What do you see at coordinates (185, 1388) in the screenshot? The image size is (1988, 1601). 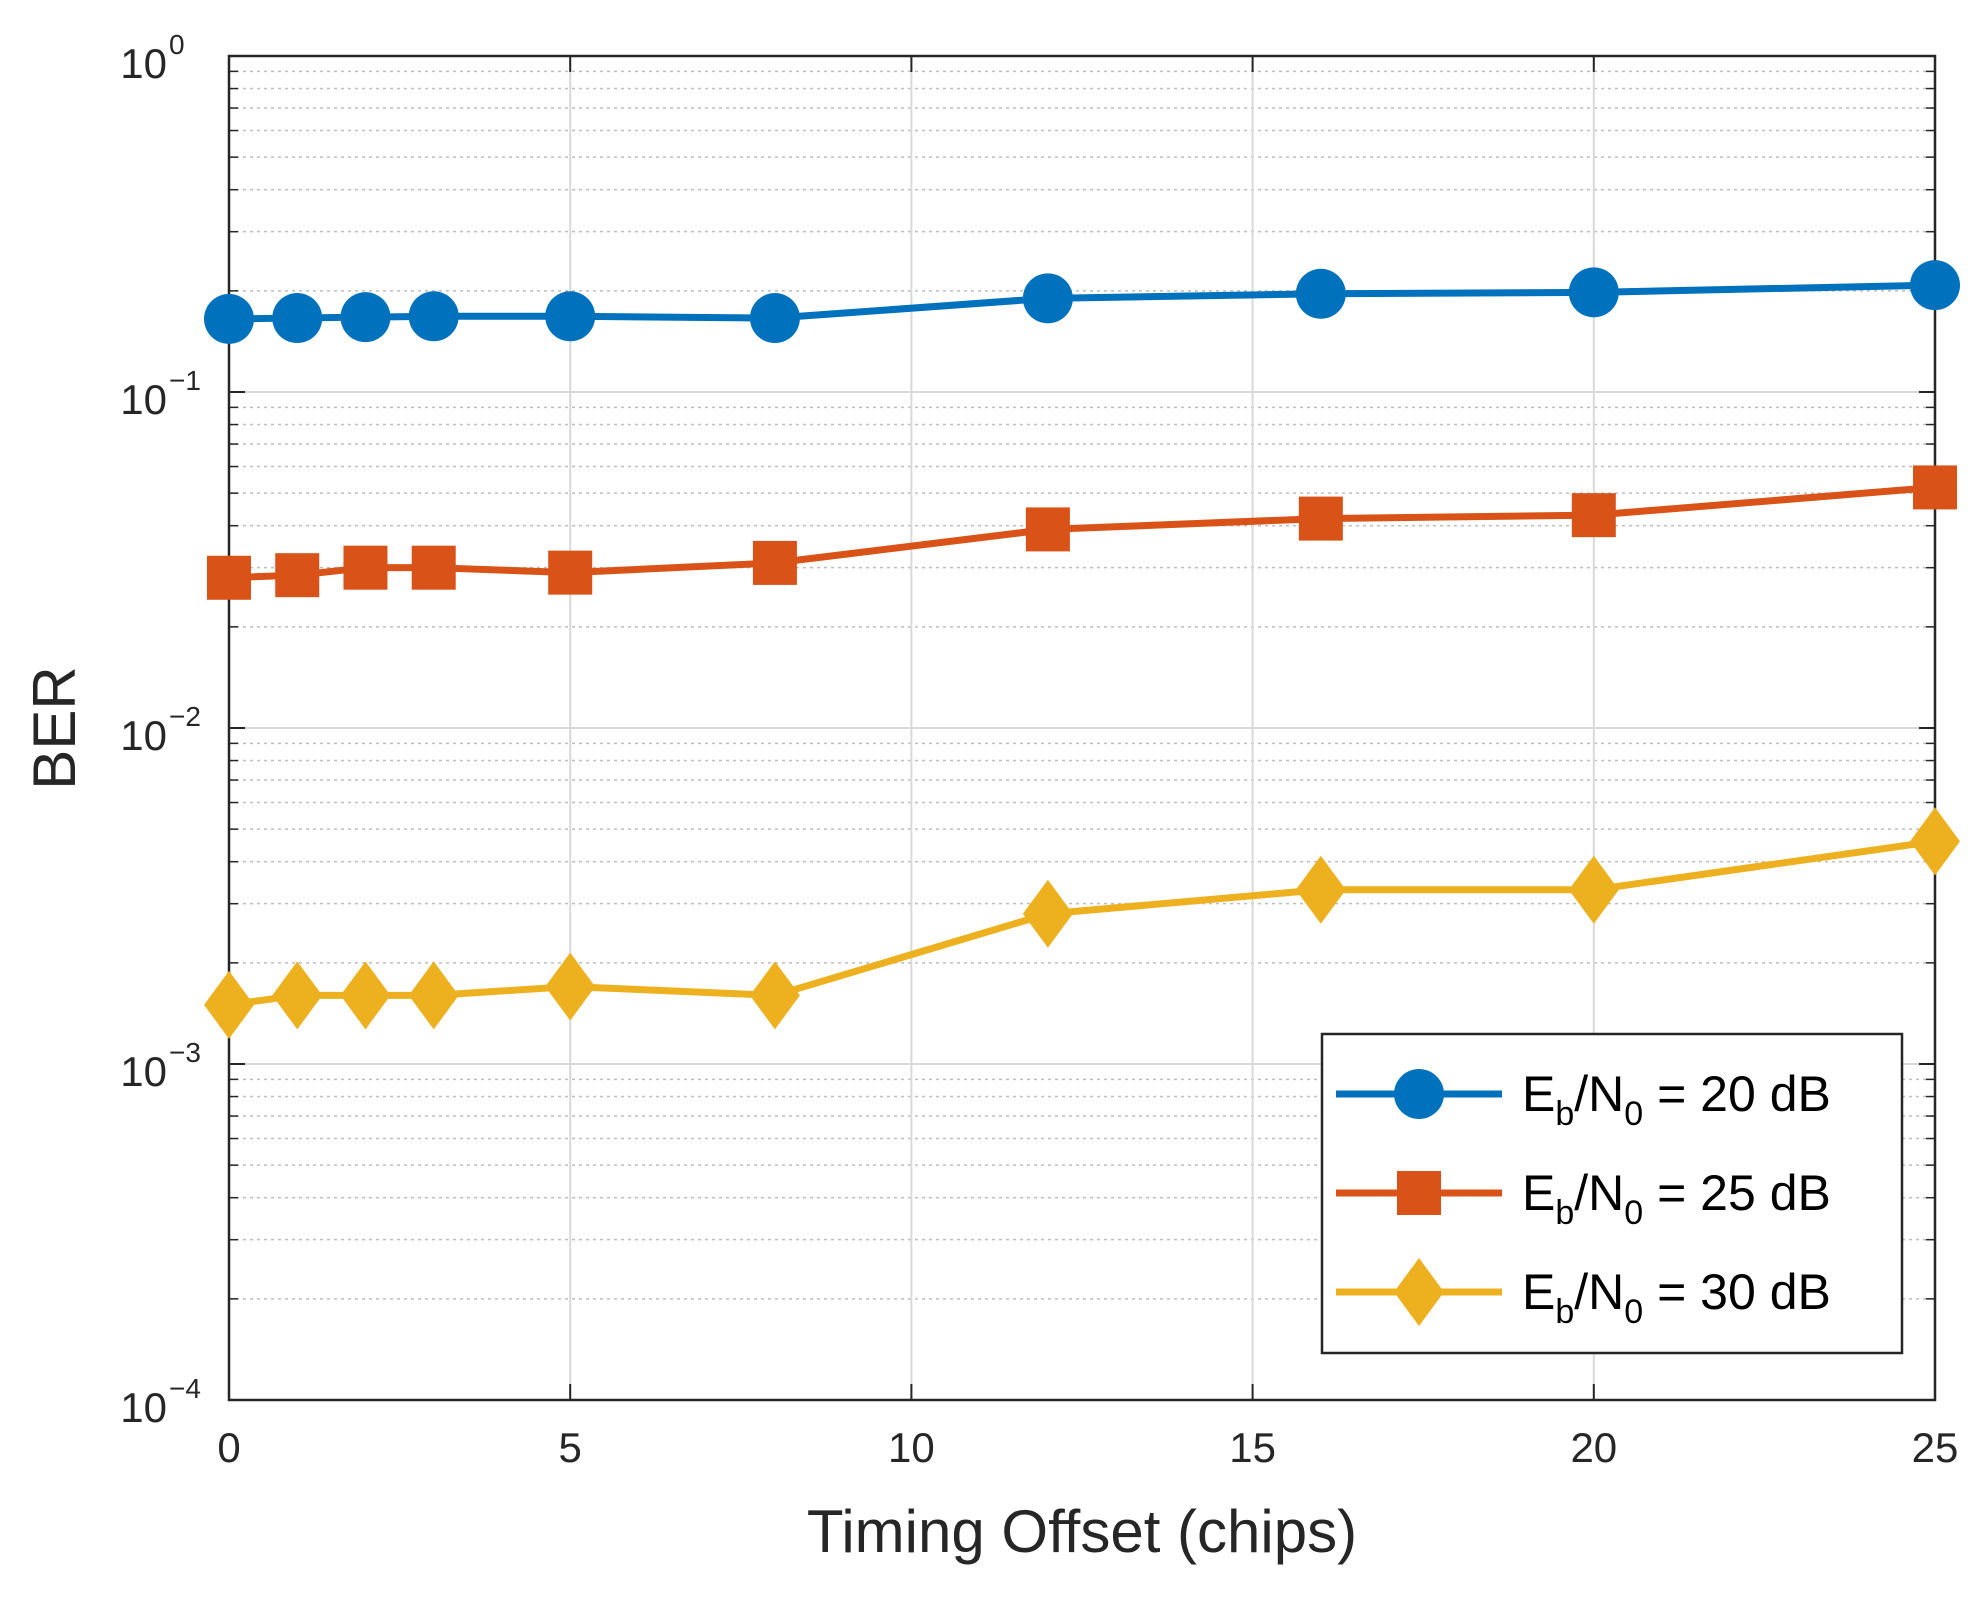 I see `y-tick-exponent: −4` at bounding box center [185, 1388].